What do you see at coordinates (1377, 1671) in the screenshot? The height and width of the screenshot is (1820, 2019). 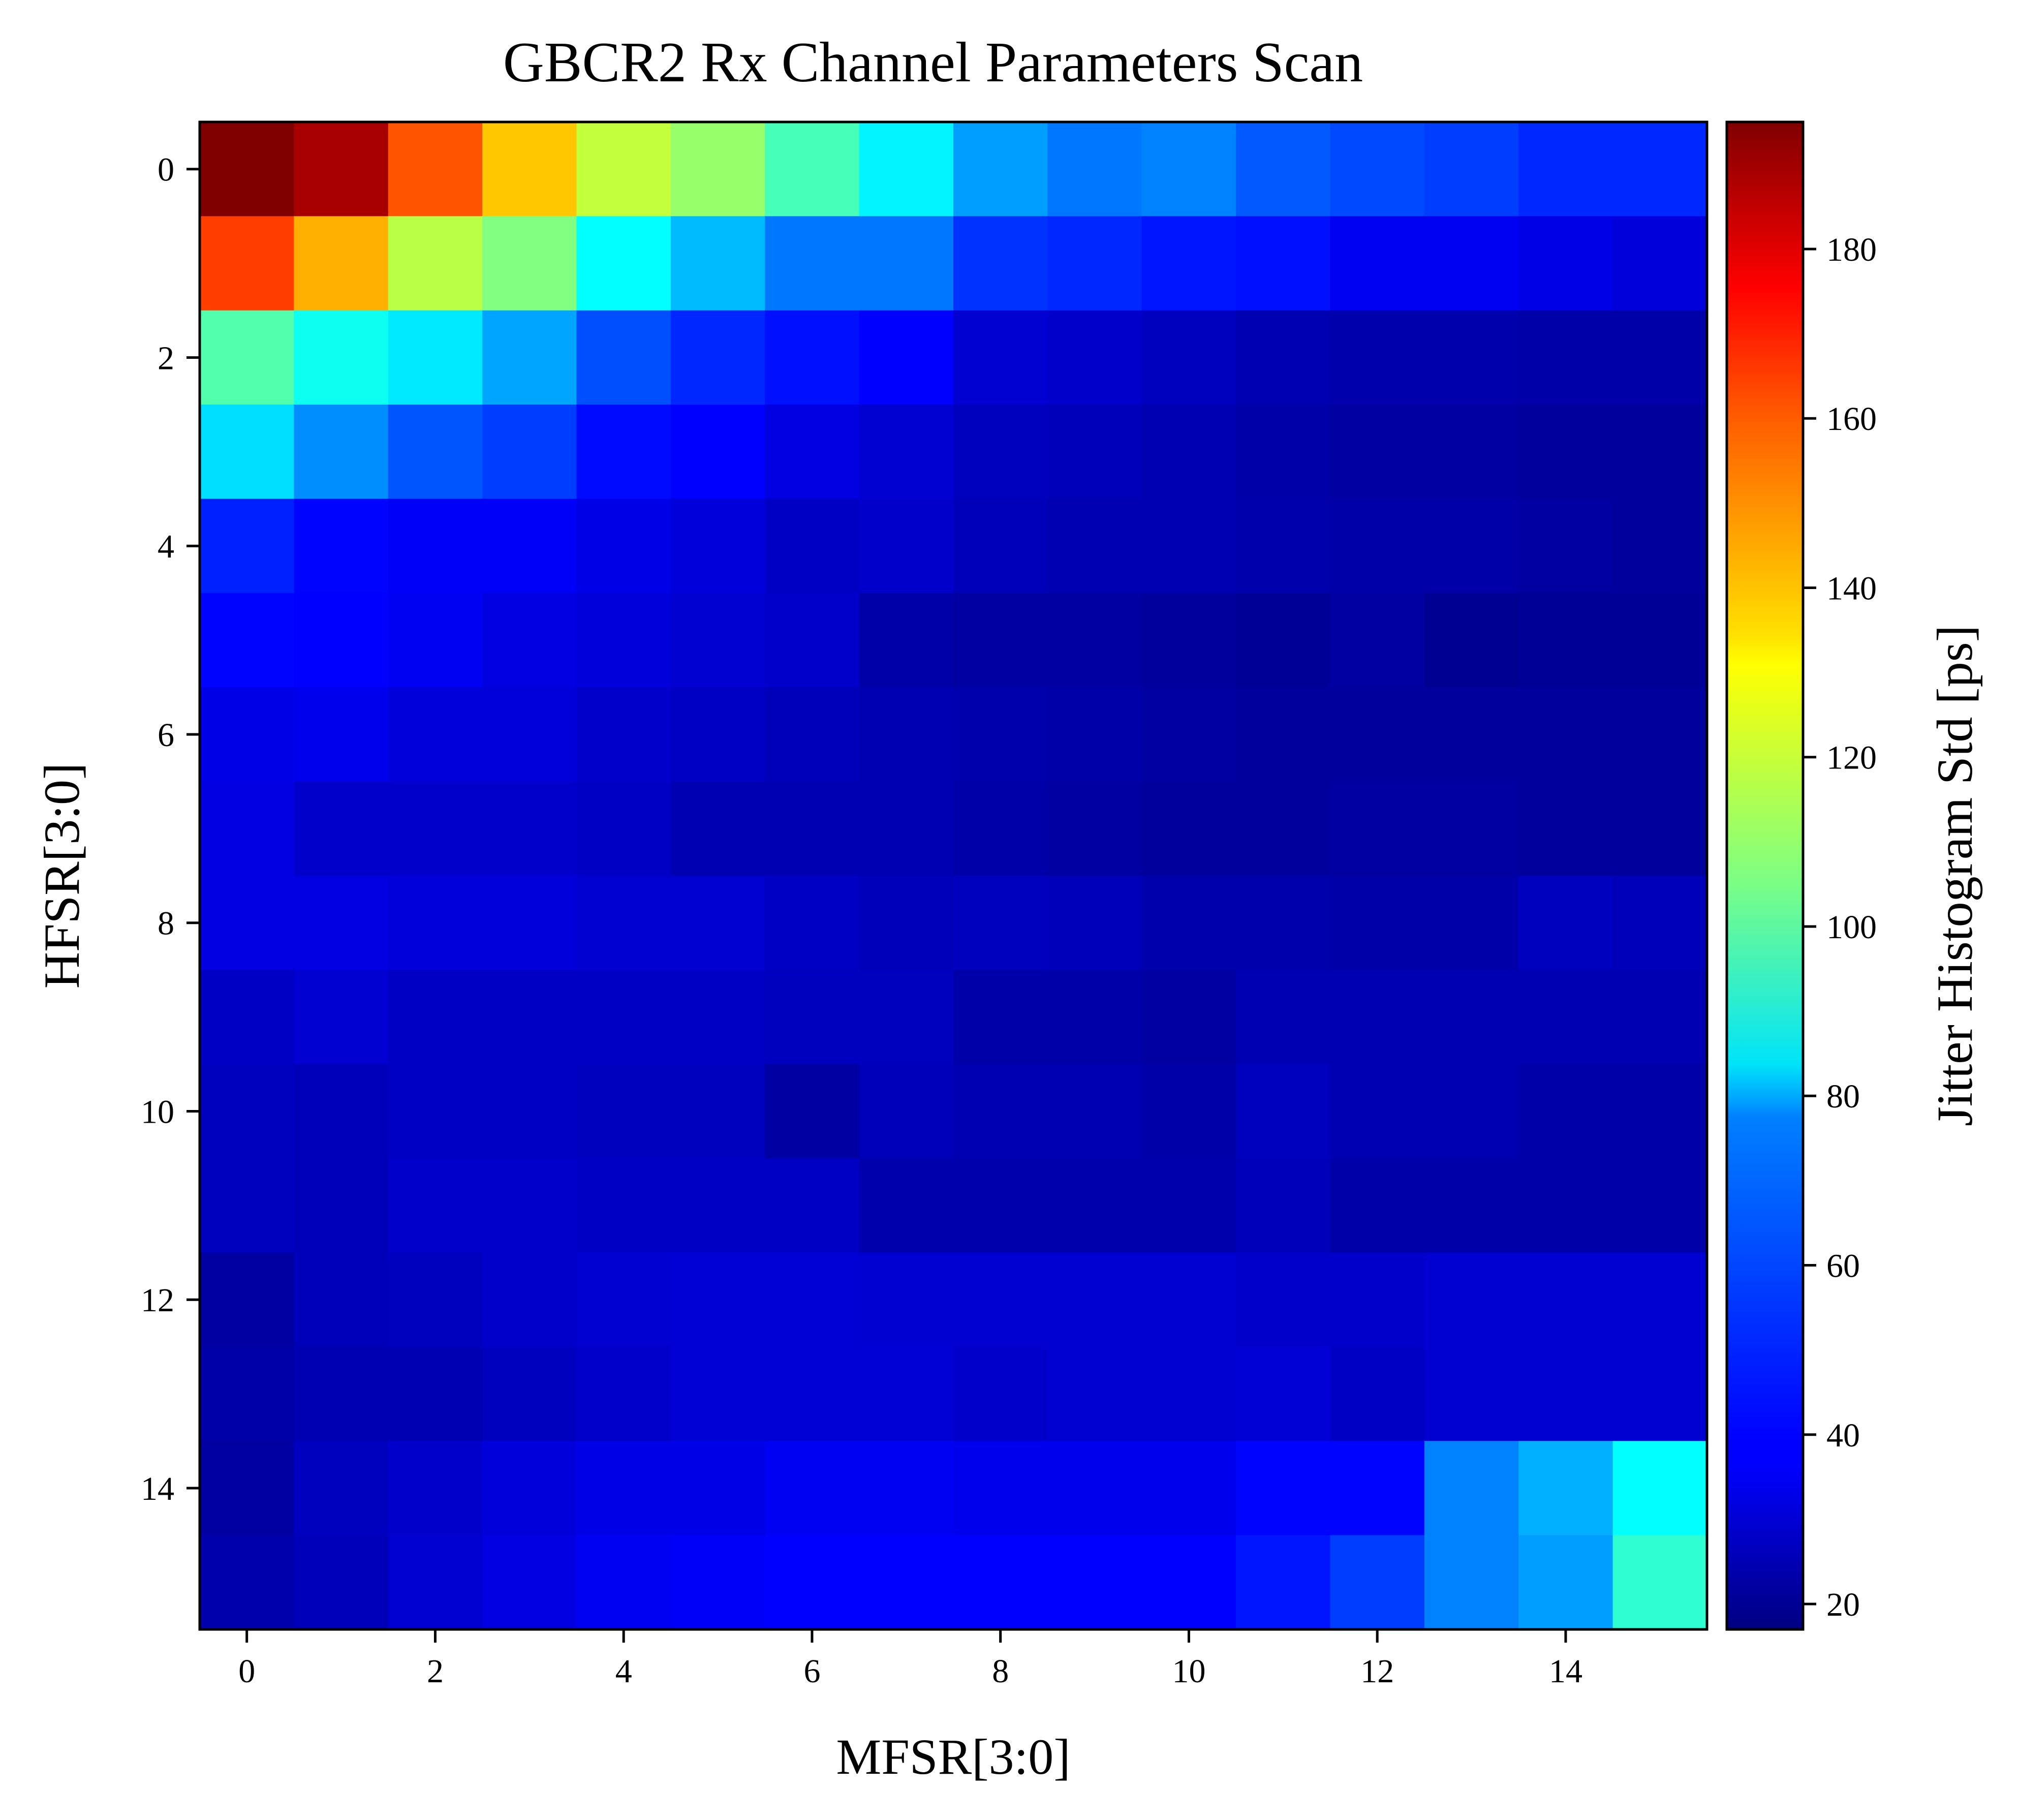 I see `x-tick-label: 12` at bounding box center [1377, 1671].